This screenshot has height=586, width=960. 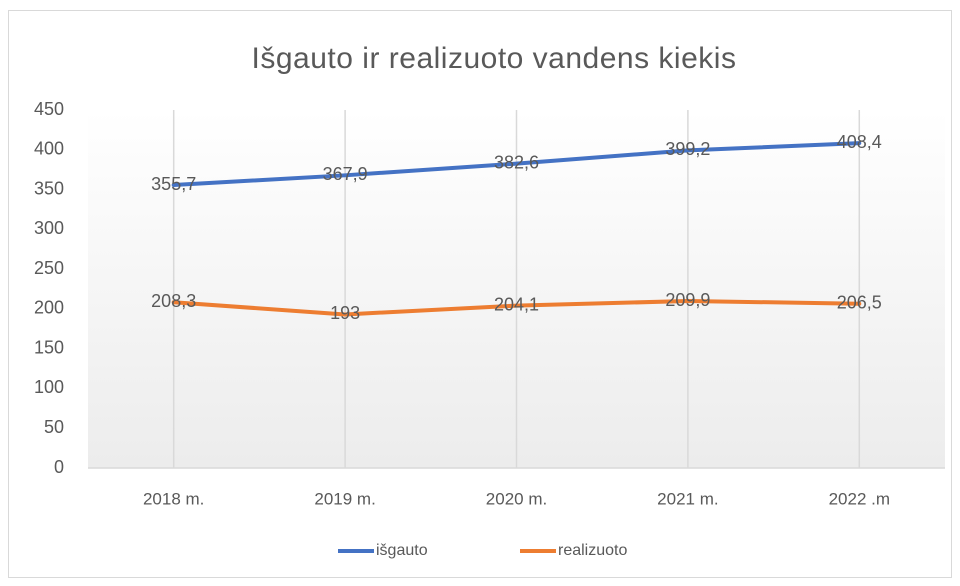 What do you see at coordinates (173, 184) in the screenshot?
I see `data-label: 355,7` at bounding box center [173, 184].